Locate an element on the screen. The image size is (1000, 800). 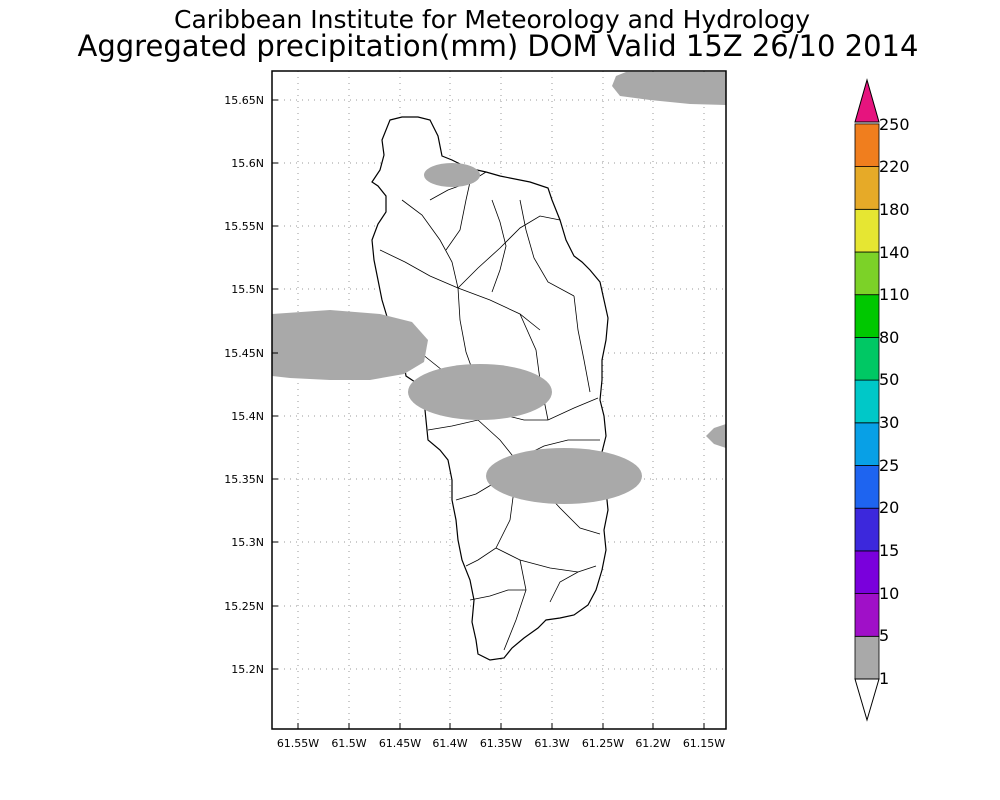
lon-tick-label: 61.5W is located at coordinates (348, 743).